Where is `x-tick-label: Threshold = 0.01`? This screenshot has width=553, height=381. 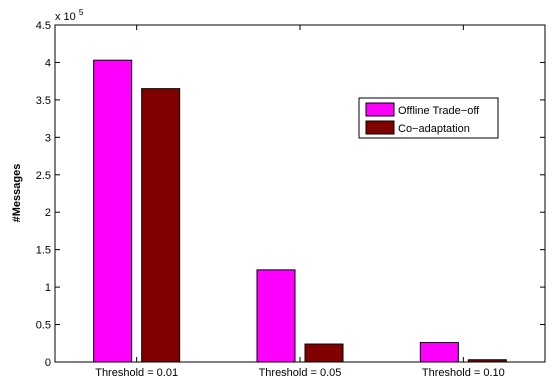 x-tick-label: Threshold = 0.01 is located at coordinates (136, 373).